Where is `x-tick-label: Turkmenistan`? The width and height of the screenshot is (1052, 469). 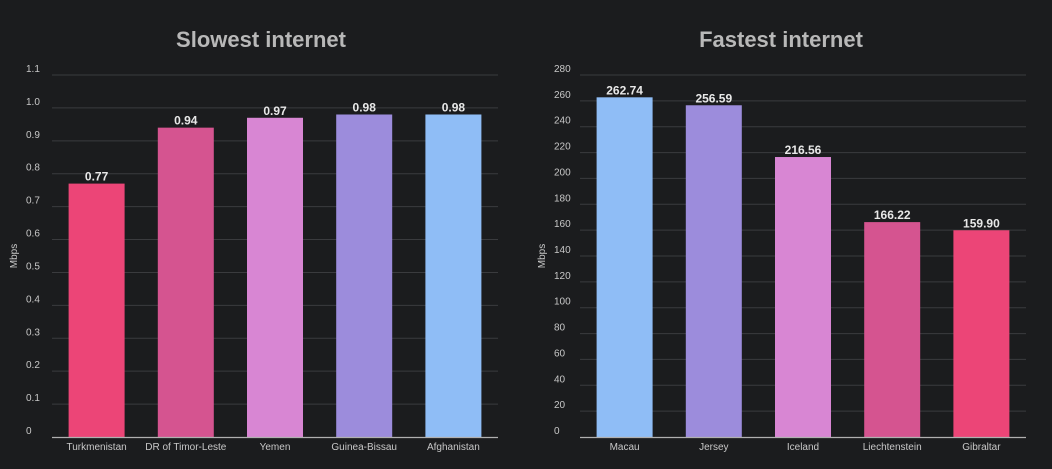 x-tick-label: Turkmenistan is located at coordinates (96, 447).